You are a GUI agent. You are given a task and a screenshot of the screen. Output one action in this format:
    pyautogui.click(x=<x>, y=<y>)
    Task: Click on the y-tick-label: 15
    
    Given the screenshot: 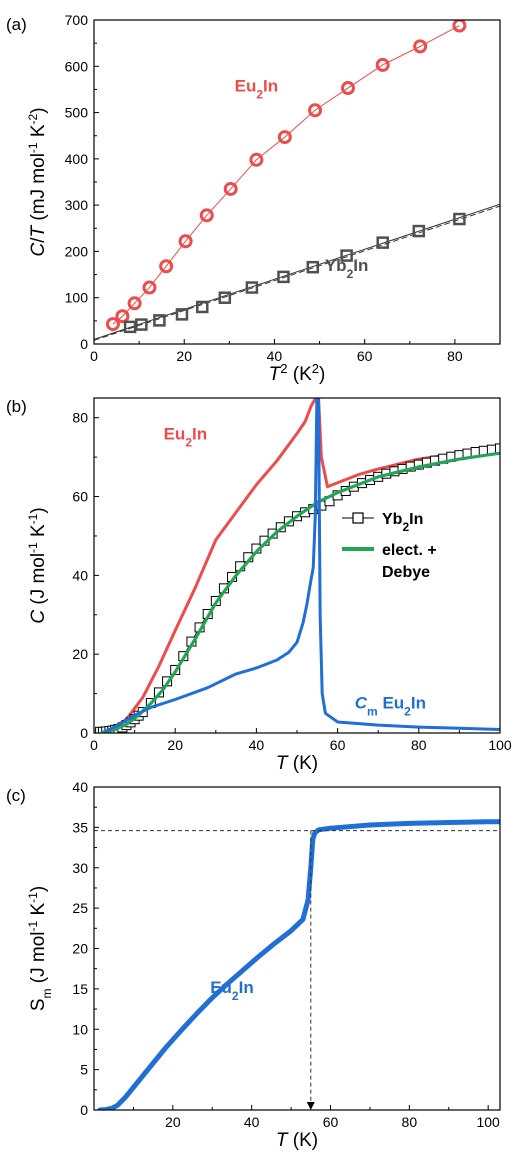 What is the action you would take?
    pyautogui.click(x=80, y=989)
    